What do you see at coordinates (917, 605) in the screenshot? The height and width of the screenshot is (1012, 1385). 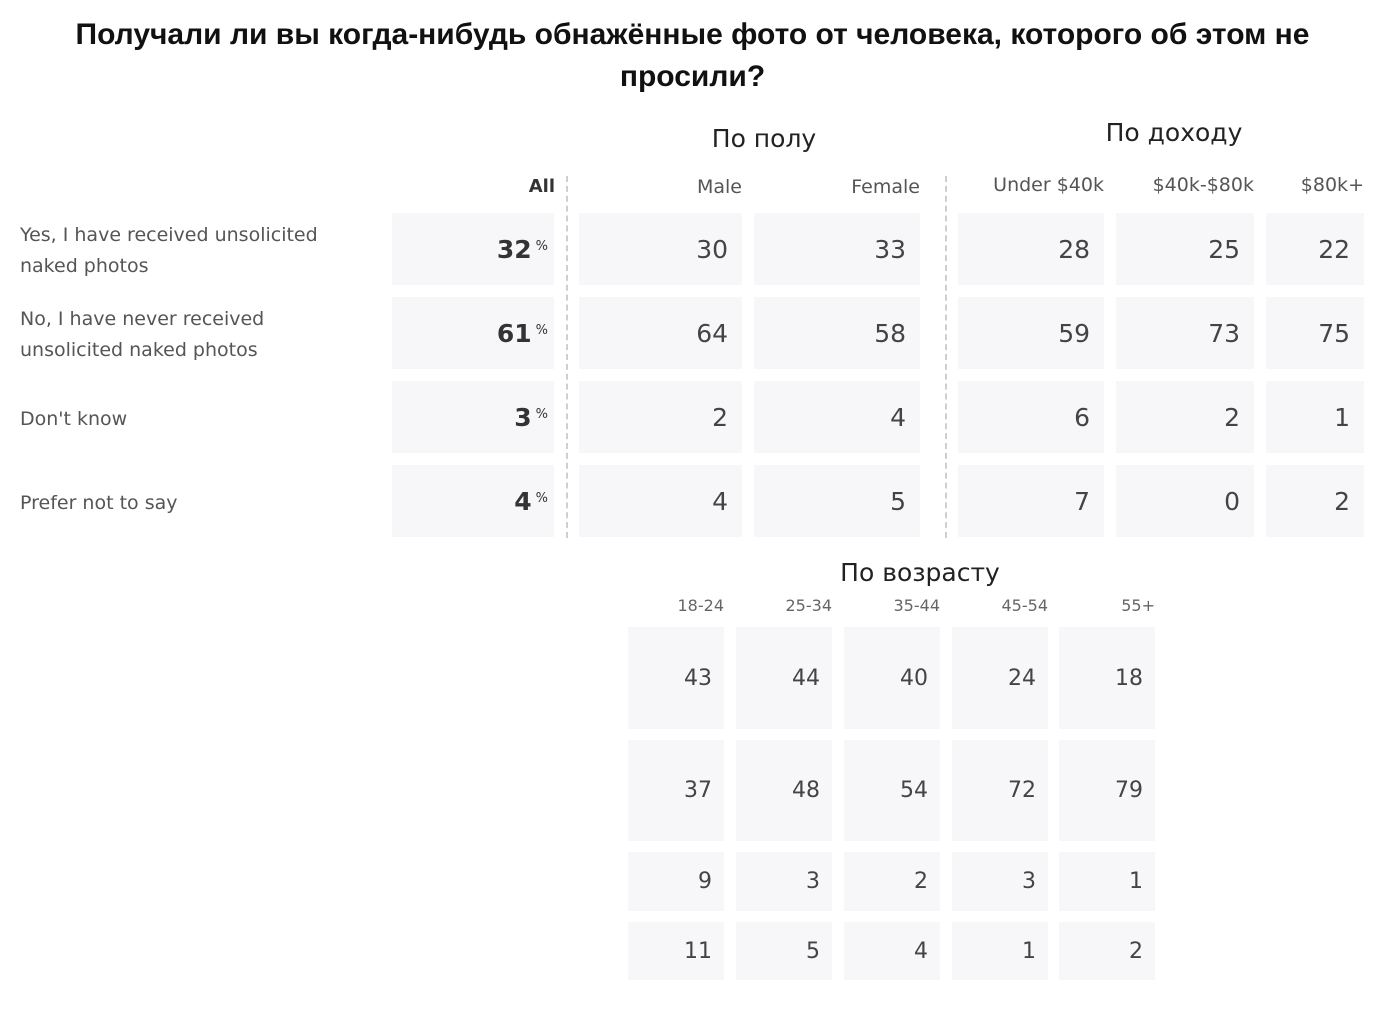 I see `col-head-age-2: 35-44` at bounding box center [917, 605].